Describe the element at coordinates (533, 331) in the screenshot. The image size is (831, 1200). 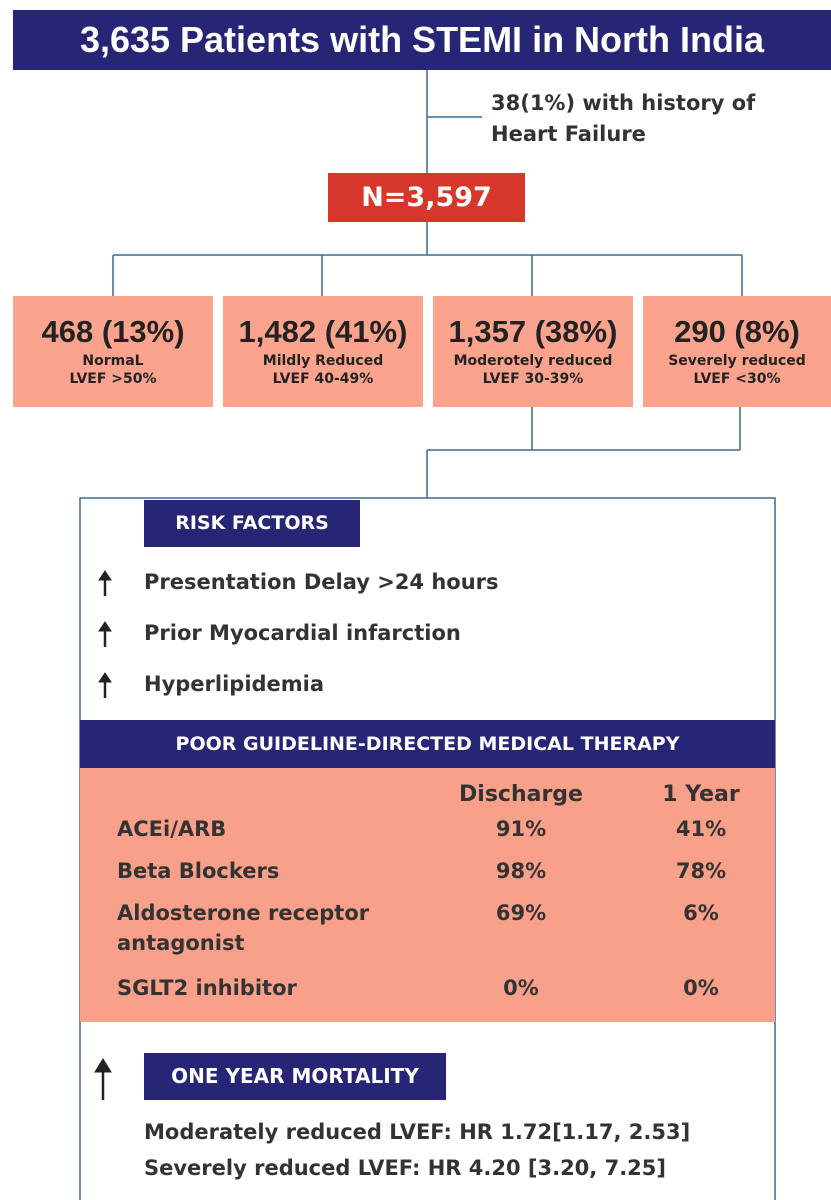
I see `group-count: 1,357 (38%)` at that location.